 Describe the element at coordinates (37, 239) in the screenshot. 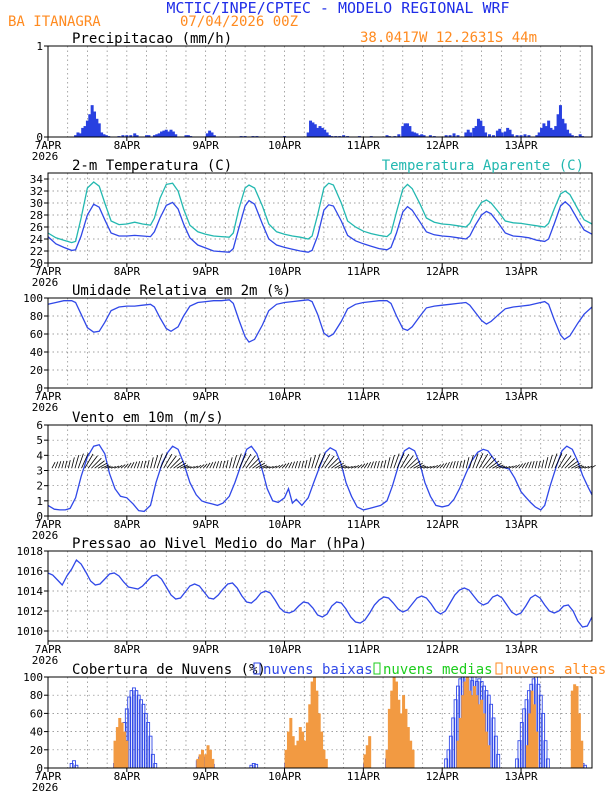

I see `y-tick-label: 24` at that location.